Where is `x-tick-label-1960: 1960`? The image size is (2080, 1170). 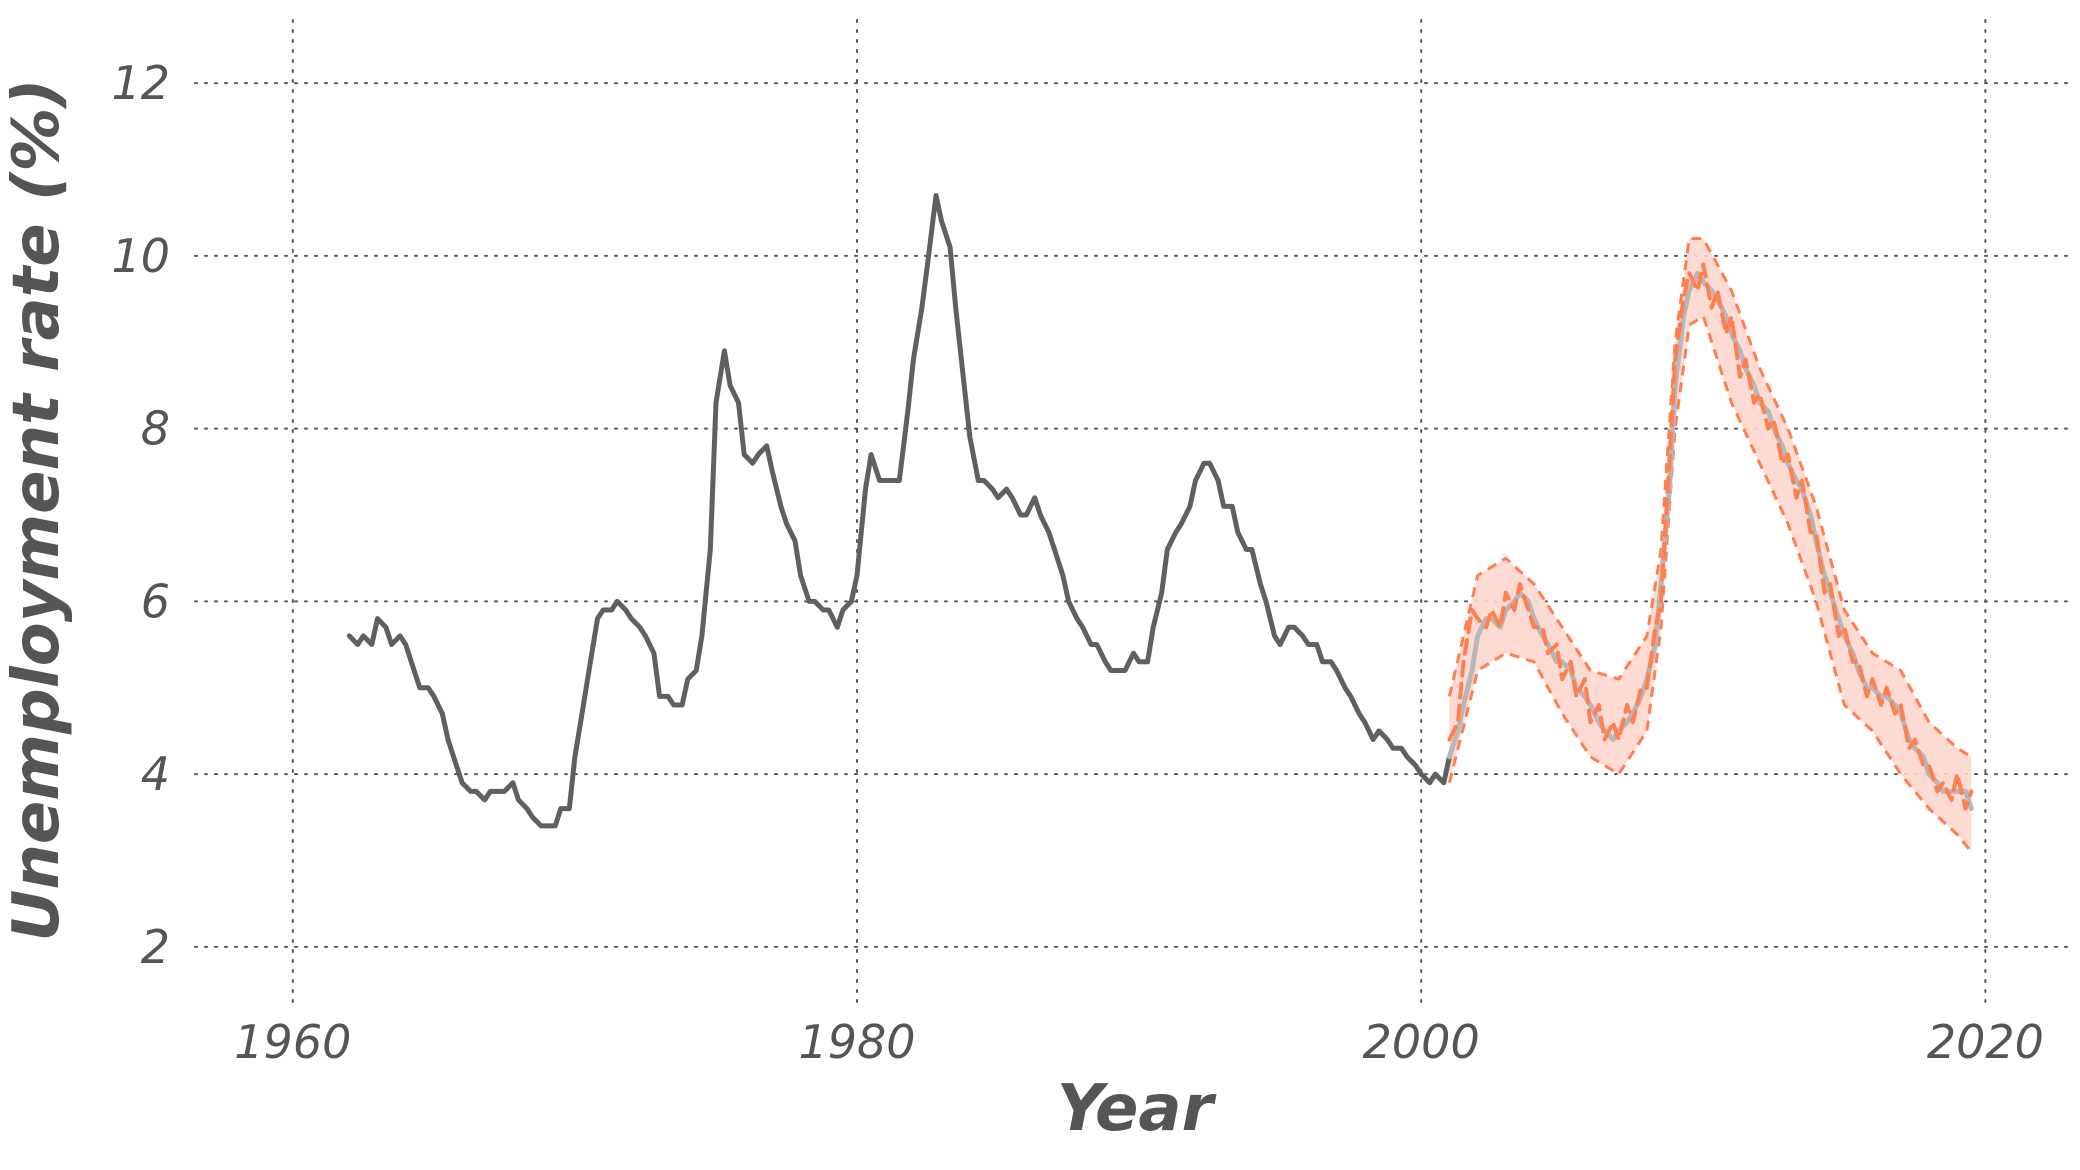 x-tick-label-1960: 1960 is located at coordinates (292, 1042).